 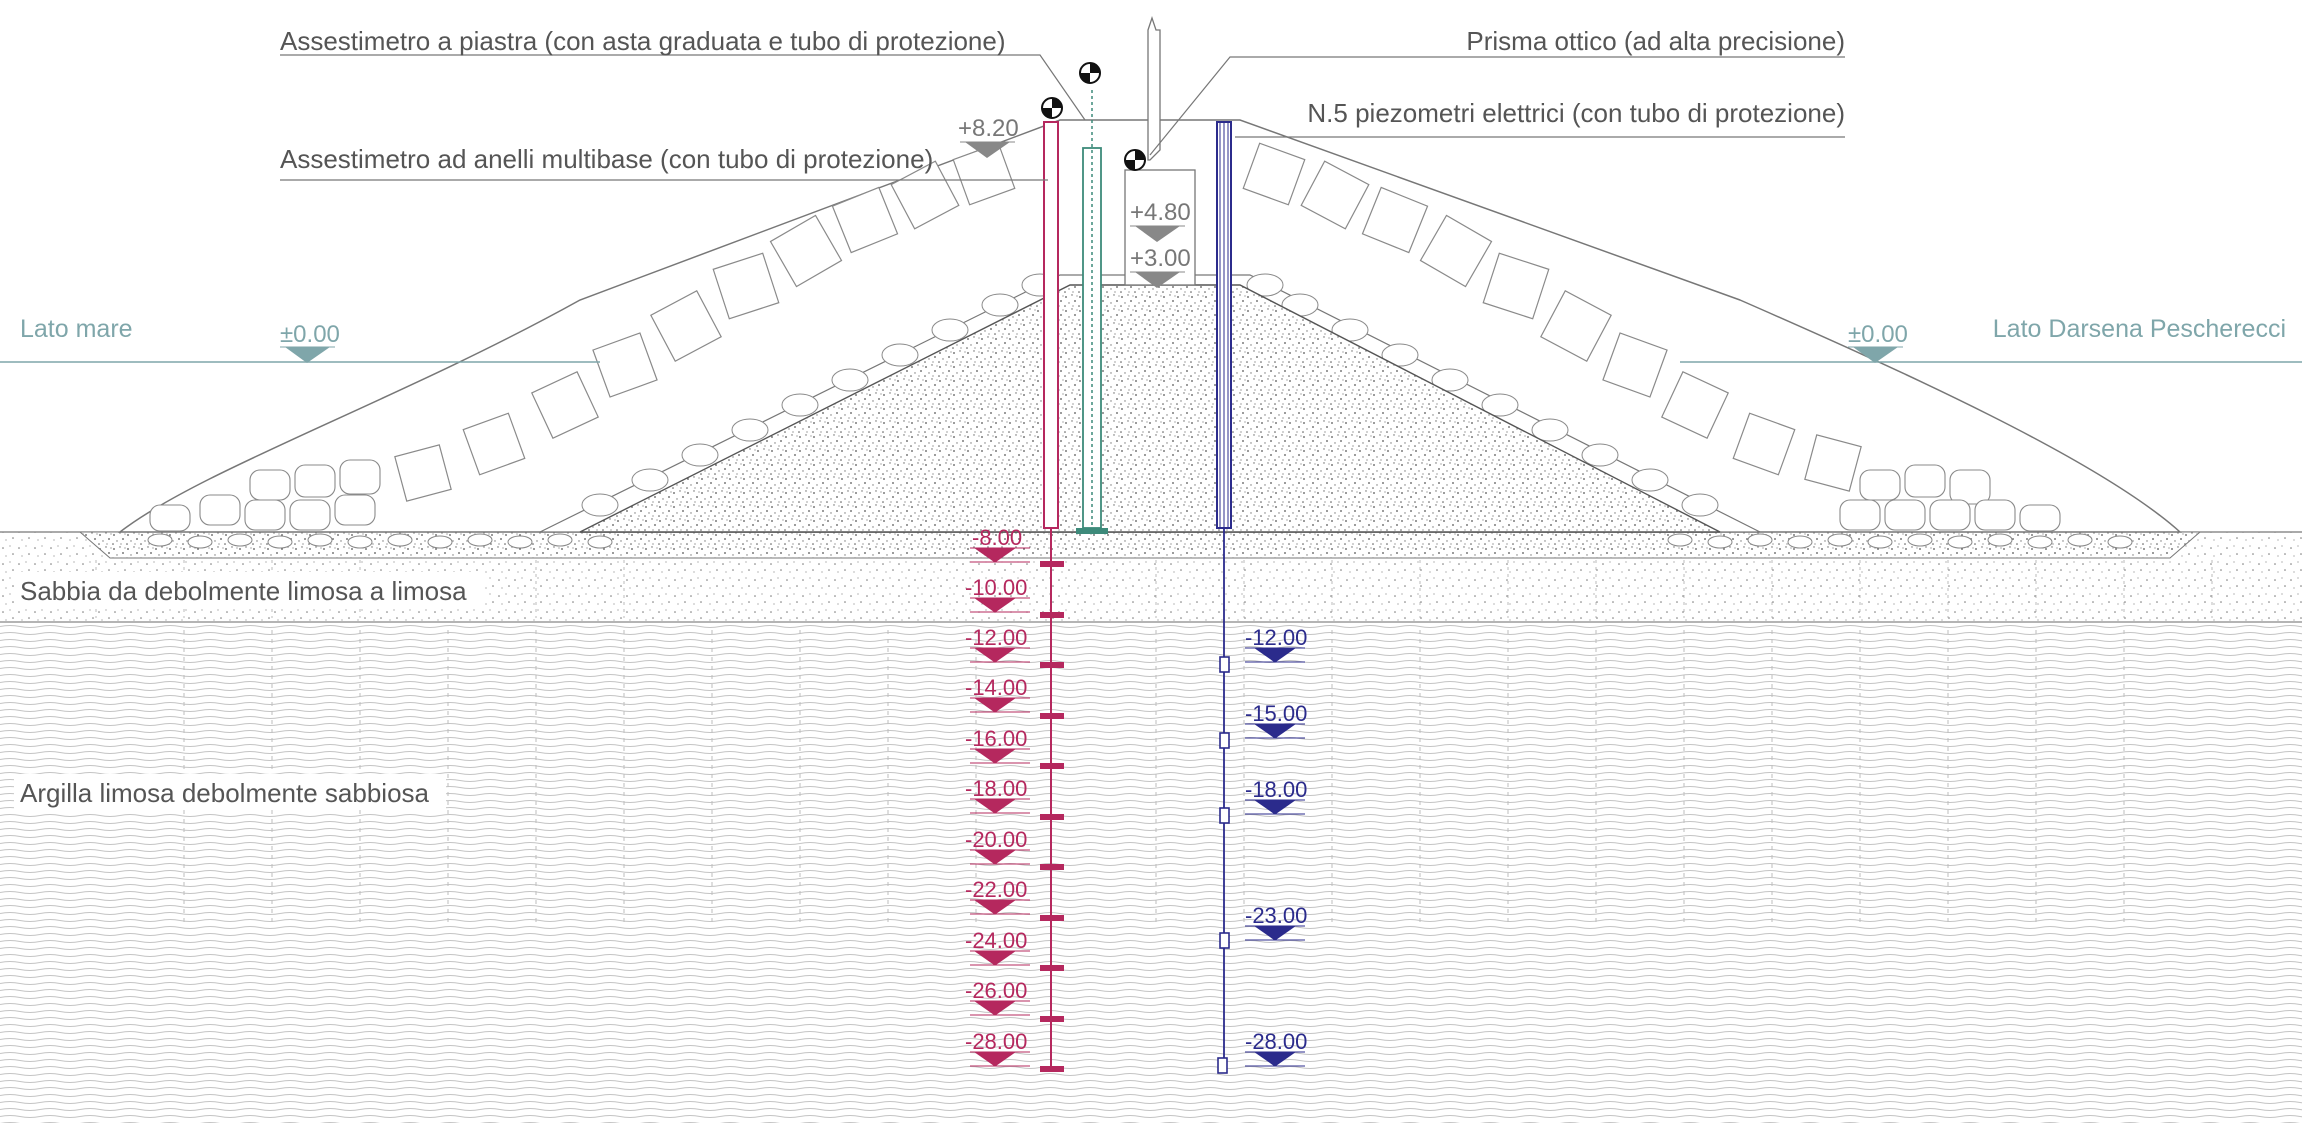 What do you see at coordinates (1105, 495) in the screenshot?
I see `toe-rocks` at bounding box center [1105, 495].